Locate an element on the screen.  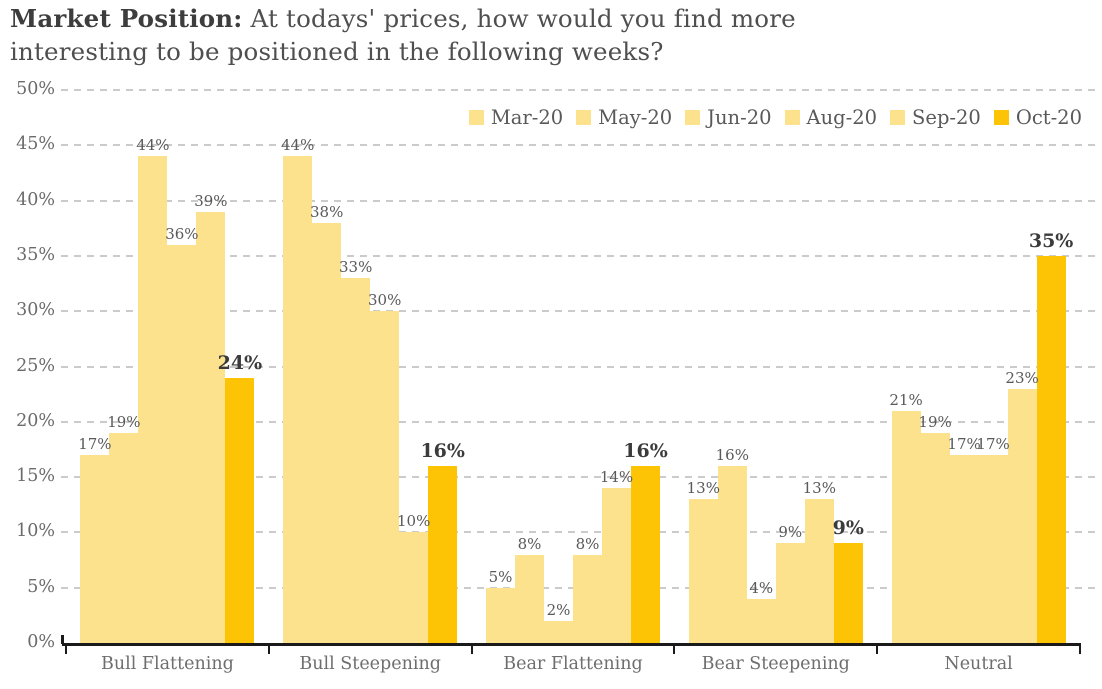
category-label: Bear Flattening is located at coordinates (573, 664).